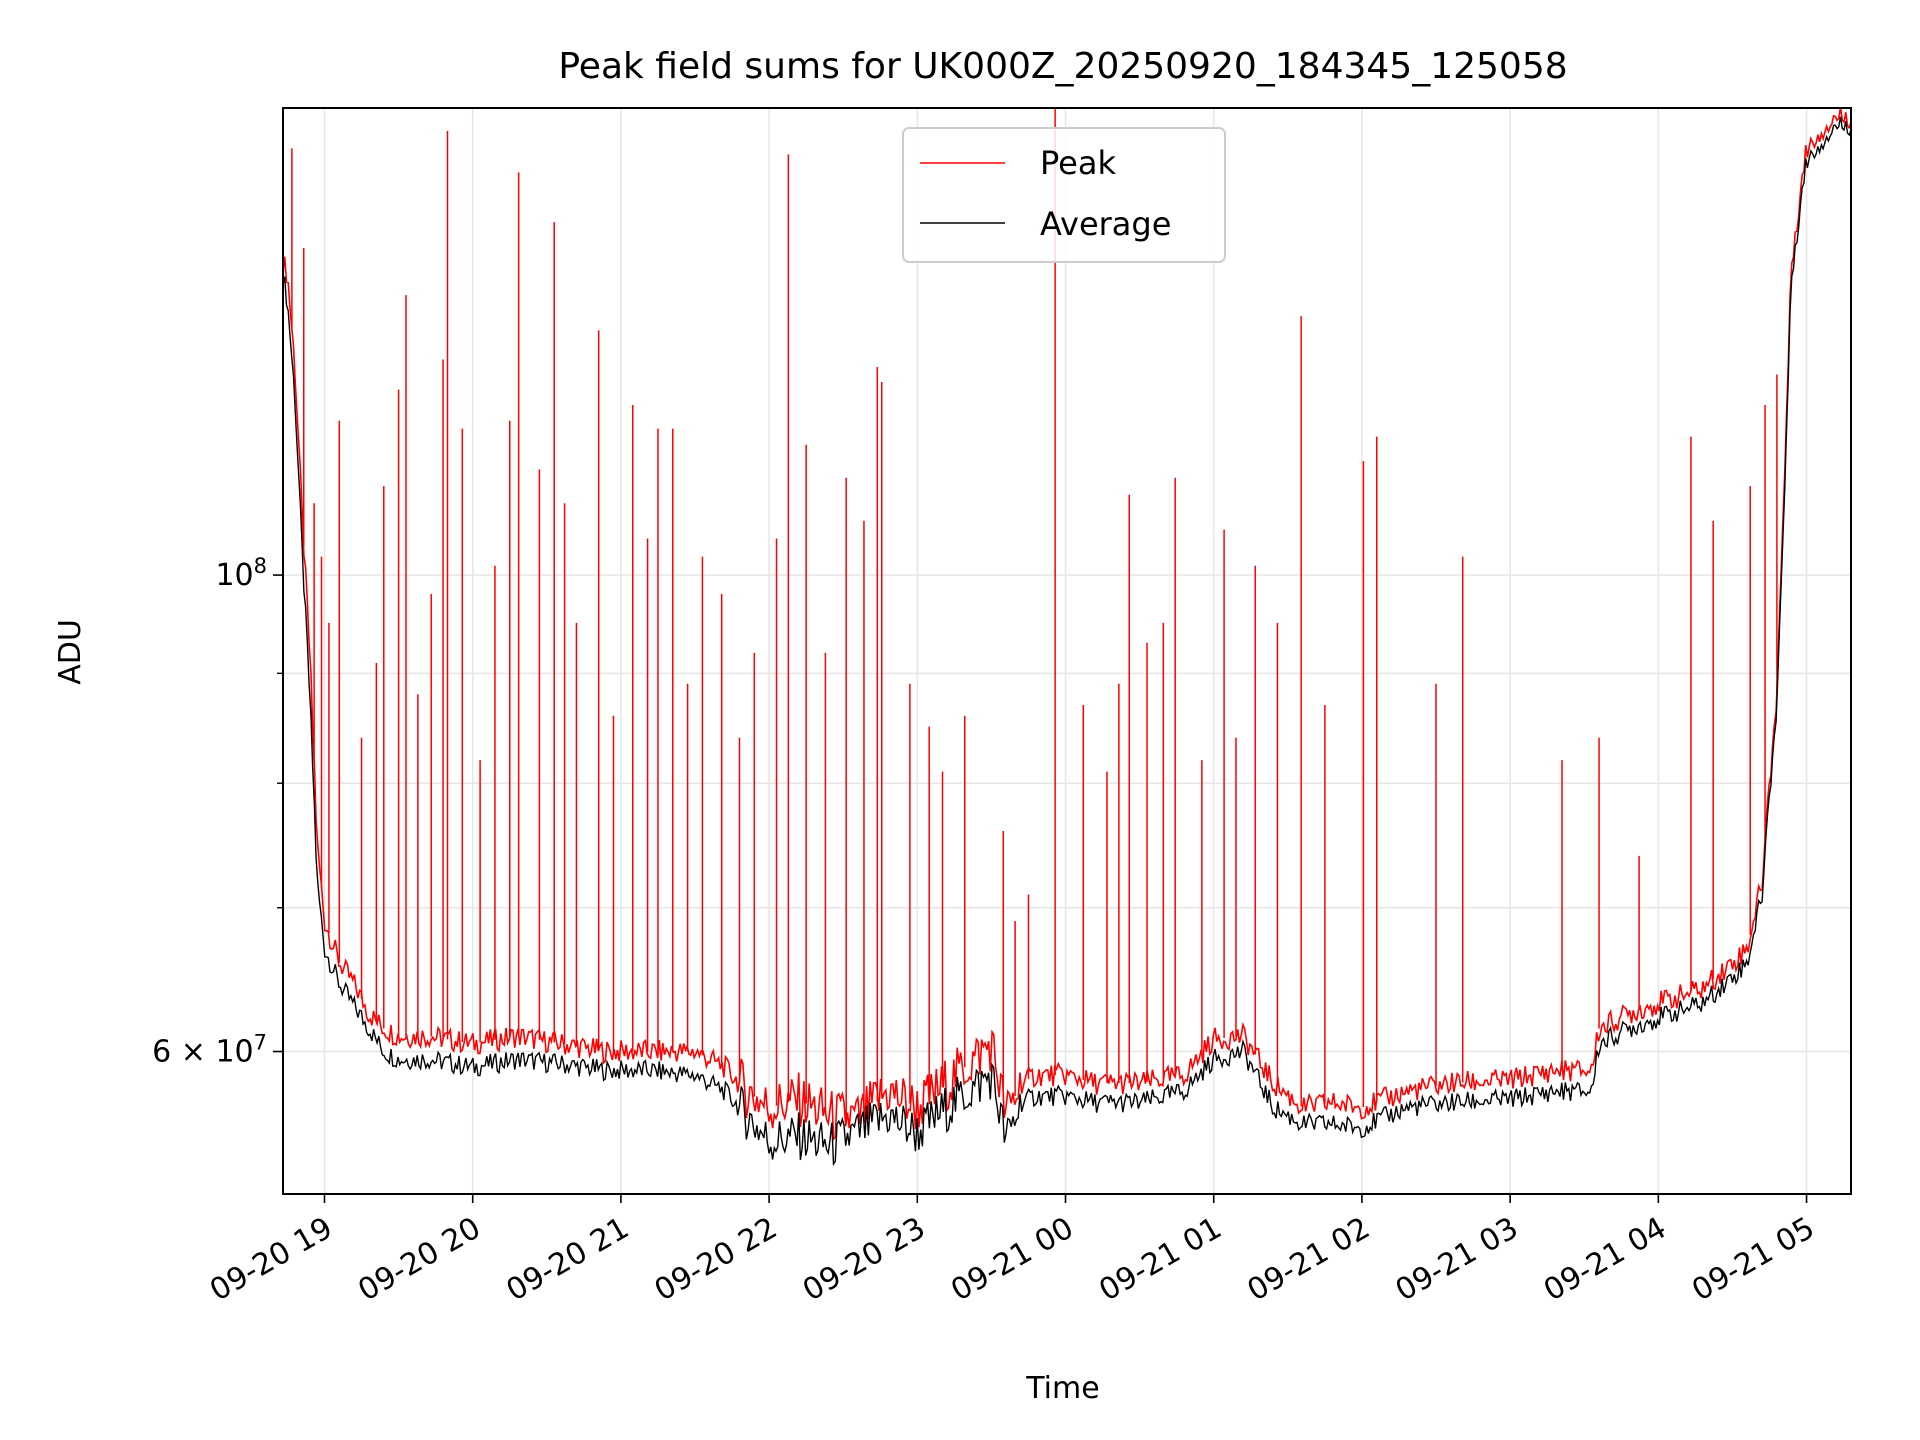 The width and height of the screenshot is (1920, 1440). Describe the element at coordinates (1012, 1260) in the screenshot. I see `x-tick-label: 09-21 00` at that location.